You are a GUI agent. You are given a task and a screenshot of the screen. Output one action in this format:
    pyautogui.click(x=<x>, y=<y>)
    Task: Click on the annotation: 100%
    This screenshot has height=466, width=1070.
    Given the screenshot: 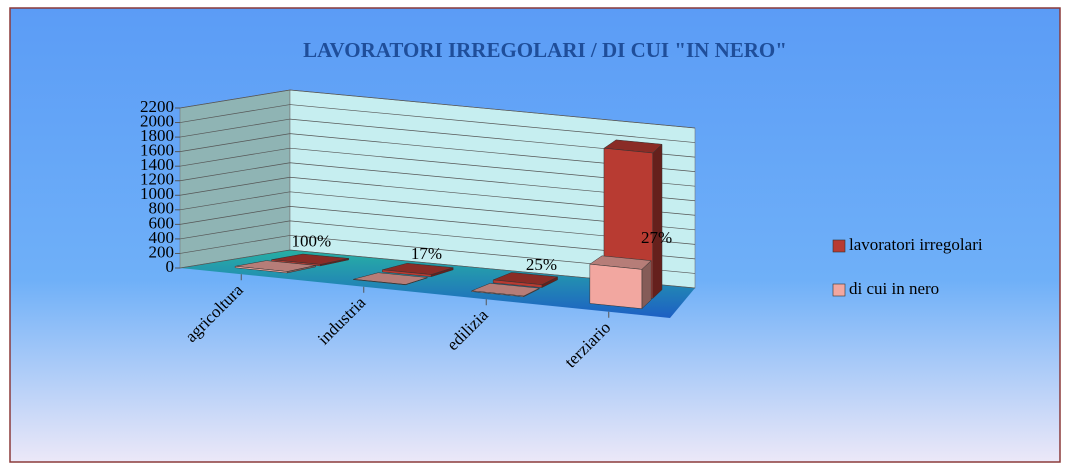 What is the action you would take?
    pyautogui.click(x=312, y=240)
    